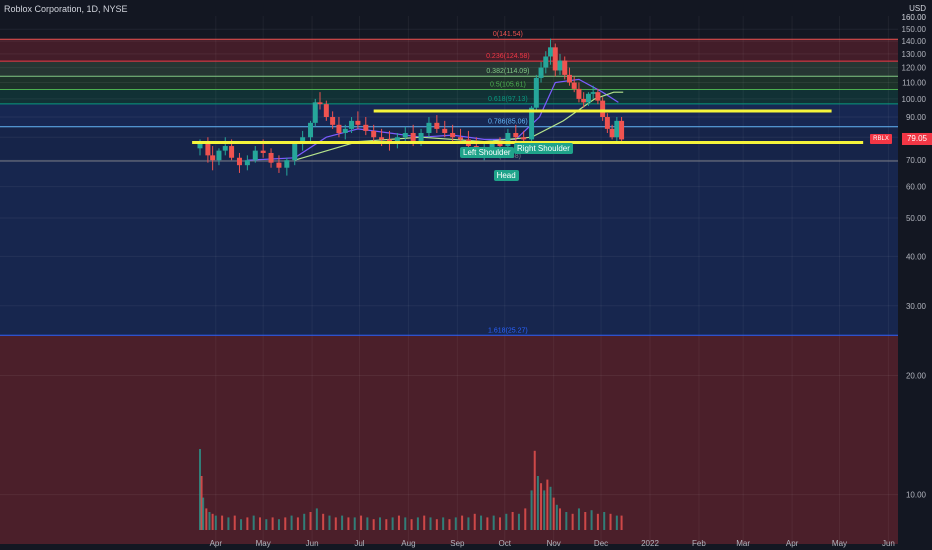 This screenshot has width=932, height=550. I want to click on y-tick-label: 60.00, so click(916, 187).